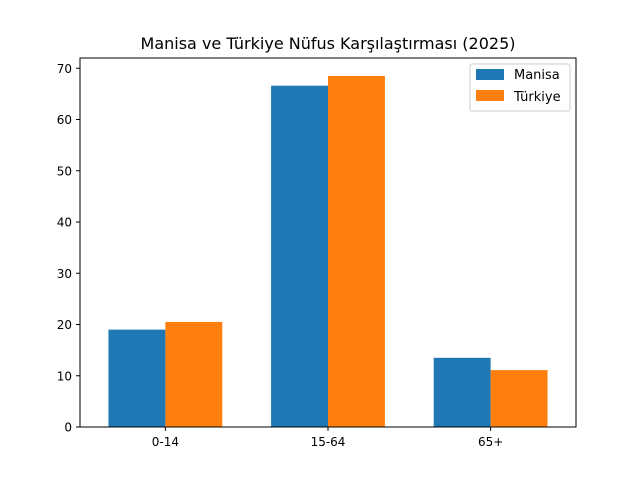  Describe the element at coordinates (64, 223) in the screenshot. I see `y-tick-label: 40` at that location.